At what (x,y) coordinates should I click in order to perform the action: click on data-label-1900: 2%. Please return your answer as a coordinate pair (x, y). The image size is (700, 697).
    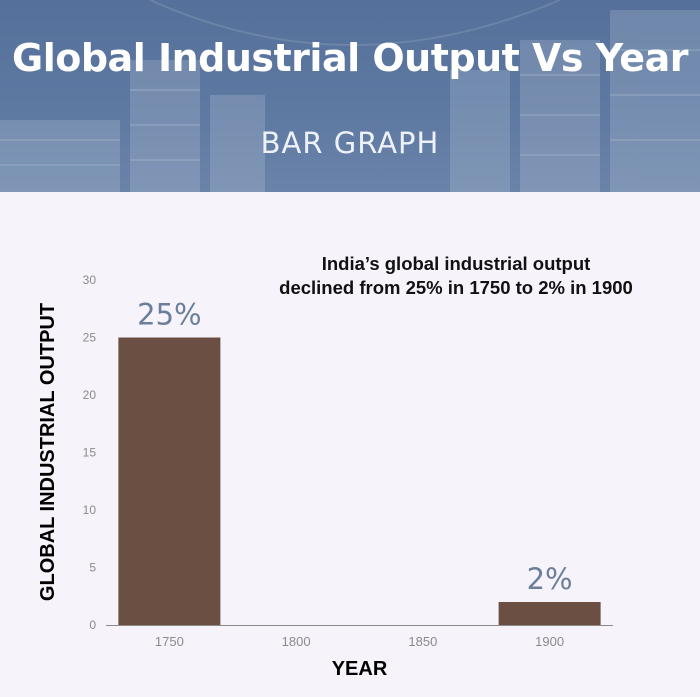
    Looking at the image, I should click on (550, 579).